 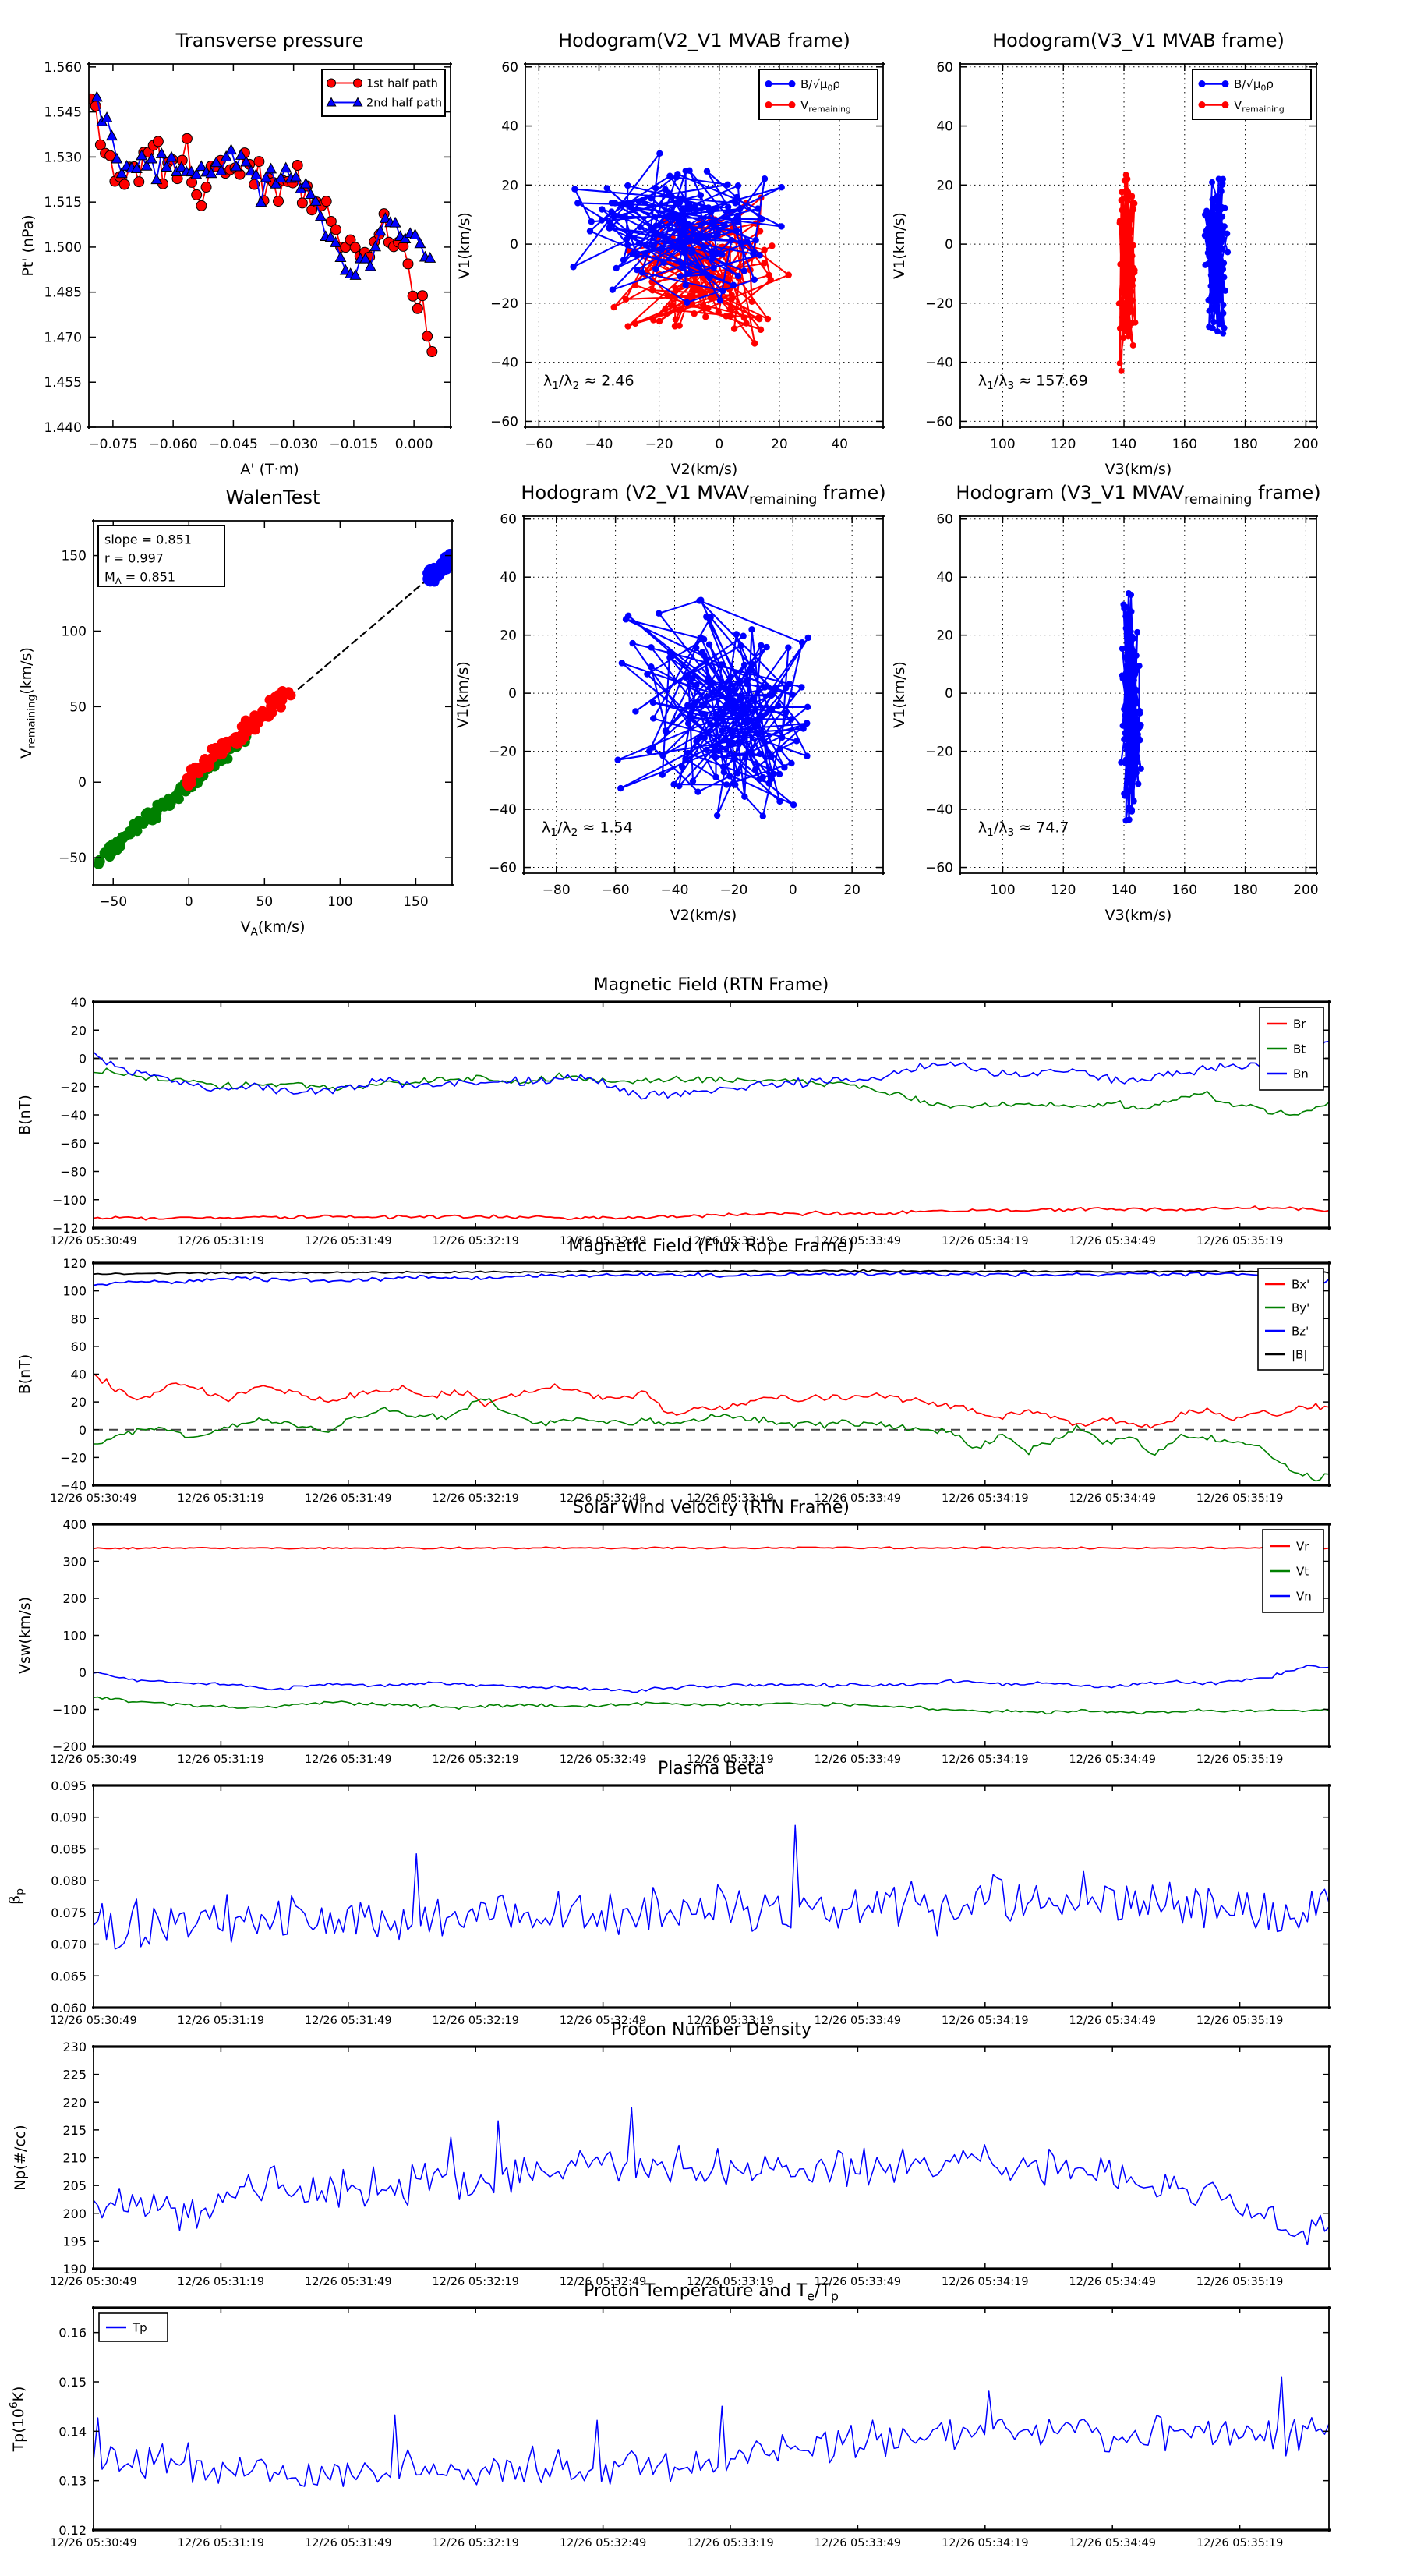 What do you see at coordinates (74, 2241) in the screenshot?
I see `svg-text: 195` at bounding box center [74, 2241].